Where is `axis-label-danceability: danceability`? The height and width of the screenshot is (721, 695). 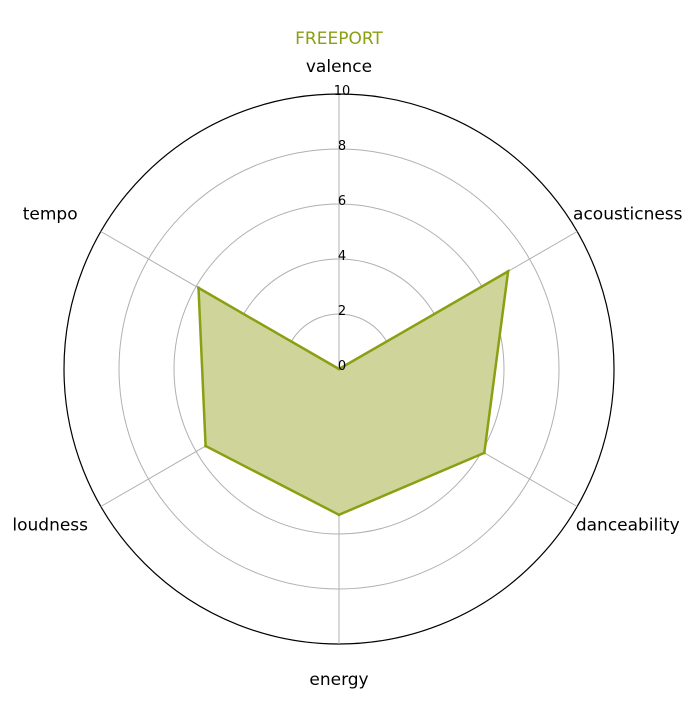 axis-label-danceability: danceability is located at coordinates (628, 526).